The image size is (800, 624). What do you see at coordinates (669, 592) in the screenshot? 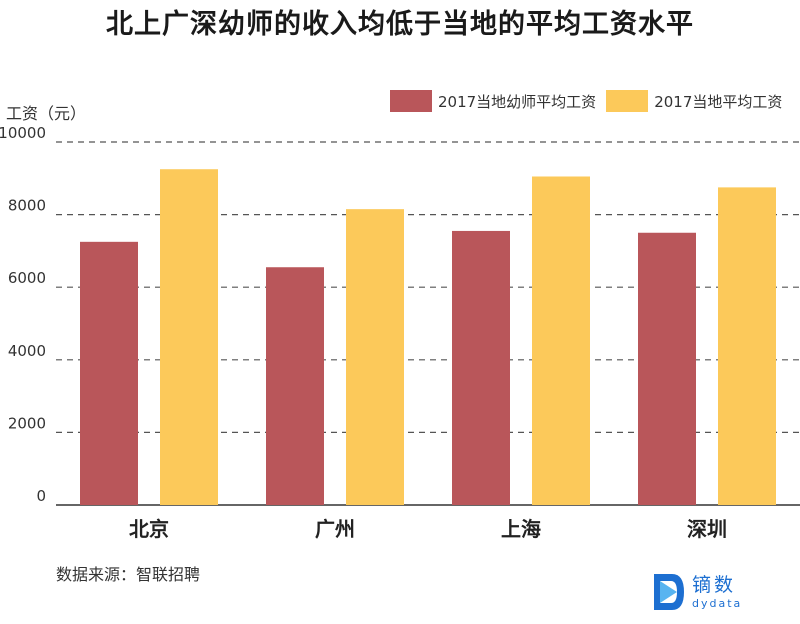
I see `dydata-logo-icon` at bounding box center [669, 592].